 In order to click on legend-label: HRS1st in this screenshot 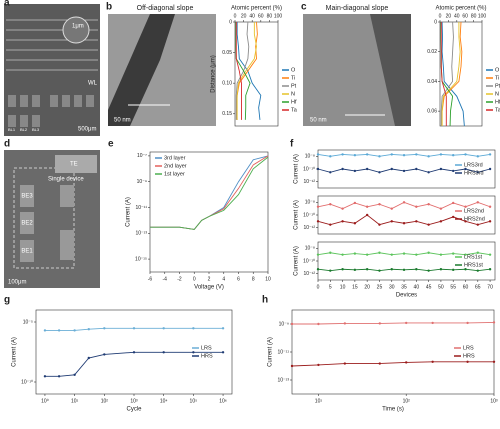, I will do `click(473, 265)`.